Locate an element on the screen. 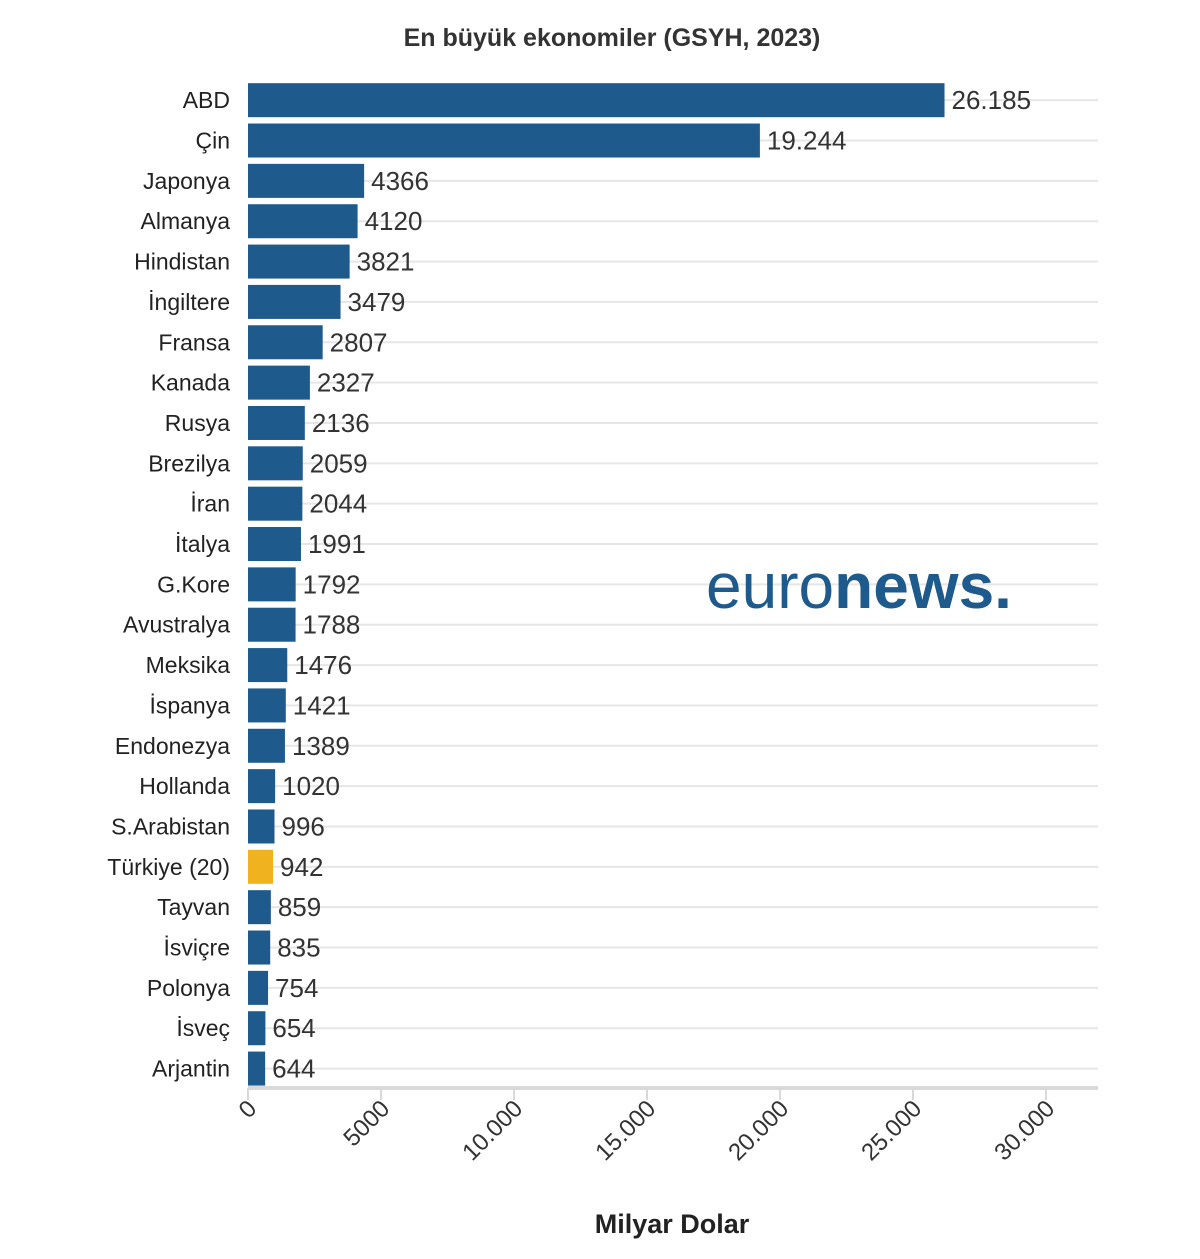 The width and height of the screenshot is (1200, 1259). category-label: İsveç is located at coordinates (203, 1028).